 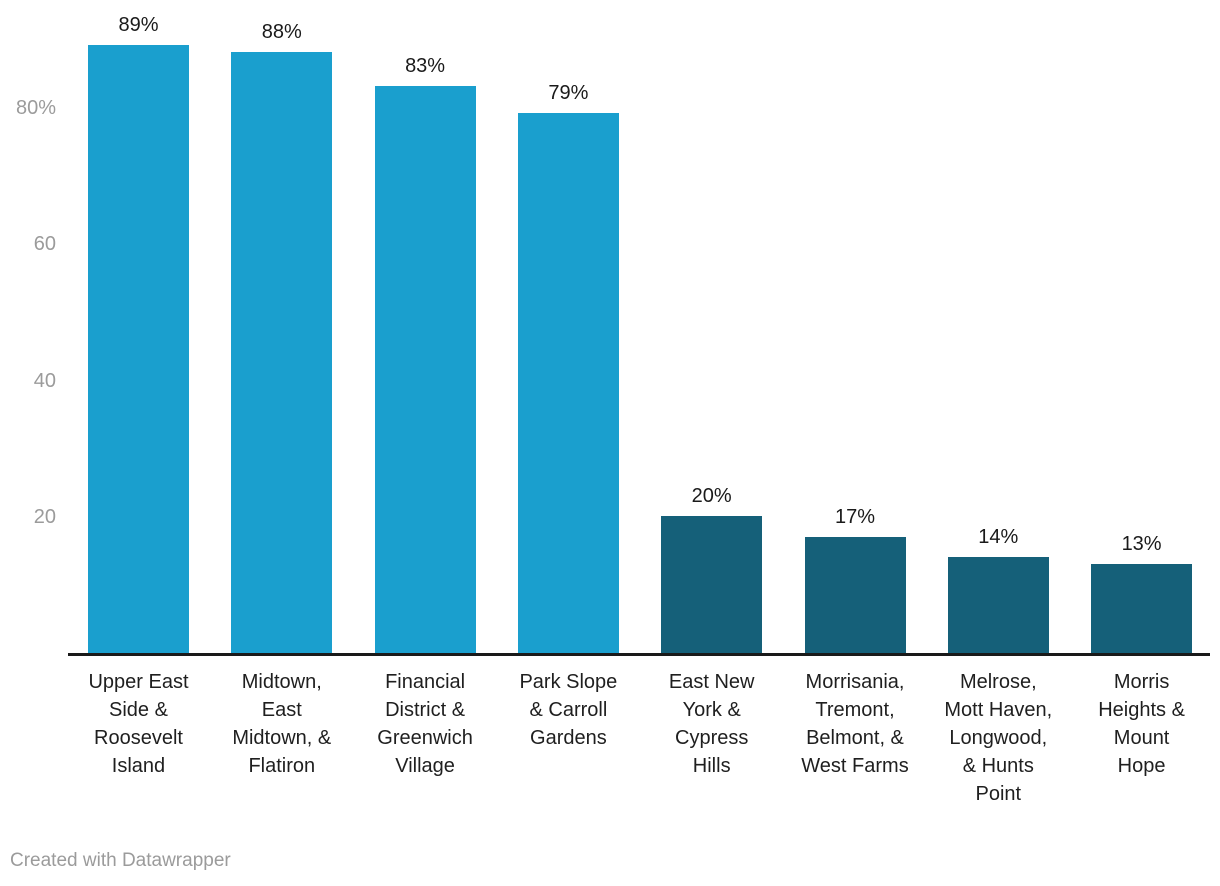 I want to click on bar-value-label: 88%, so click(x=281, y=32).